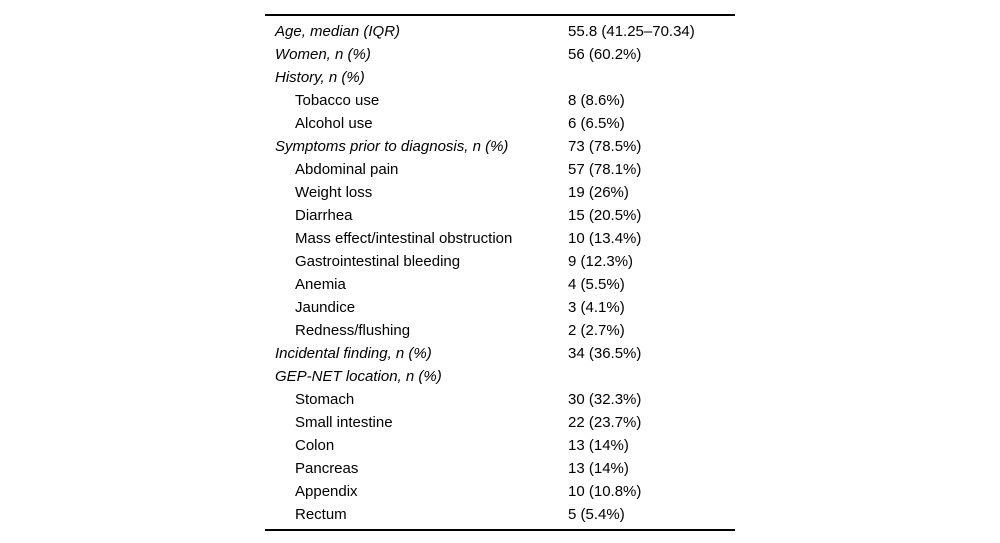 Image resolution: width=1000 pixels, height=543 pixels. What do you see at coordinates (500, 192) in the screenshot?
I see `table-row: Weight loss 19 (26%)` at bounding box center [500, 192].